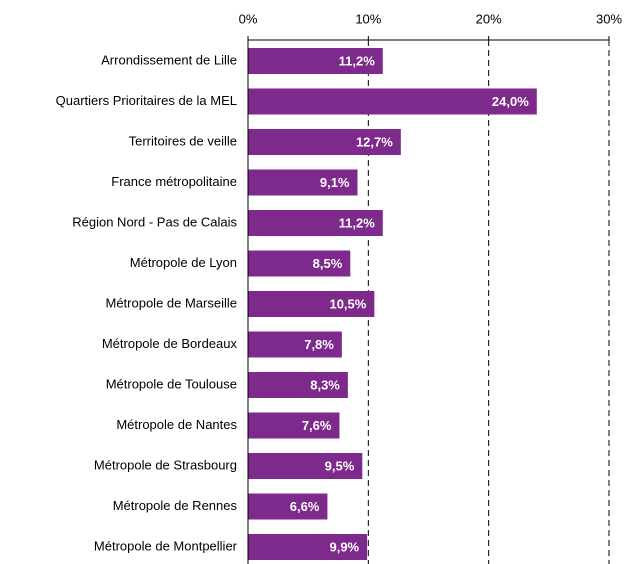 The height and width of the screenshot is (564, 626). Describe the element at coordinates (146, 100) in the screenshot. I see `category-label: Quartiers Prioritaires de la MEL` at that location.